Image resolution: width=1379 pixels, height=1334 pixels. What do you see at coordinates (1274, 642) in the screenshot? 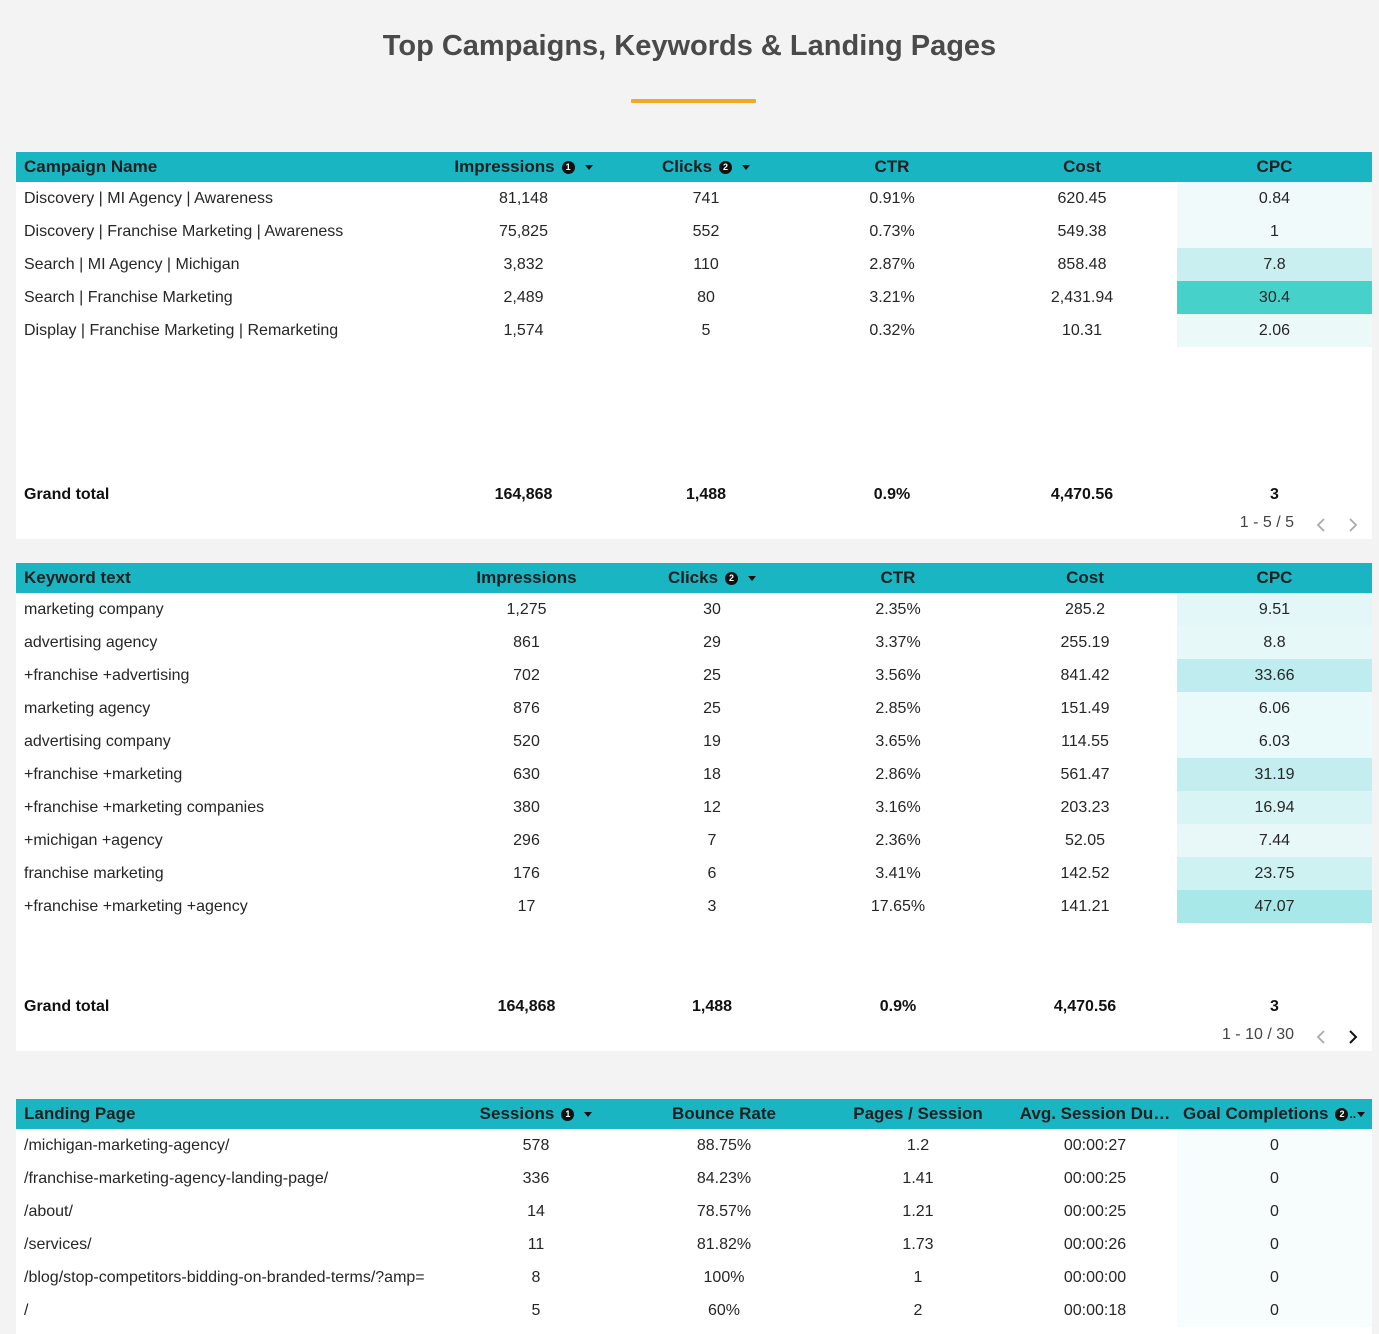
I see `cell-cpc: 8.8` at bounding box center [1274, 642].